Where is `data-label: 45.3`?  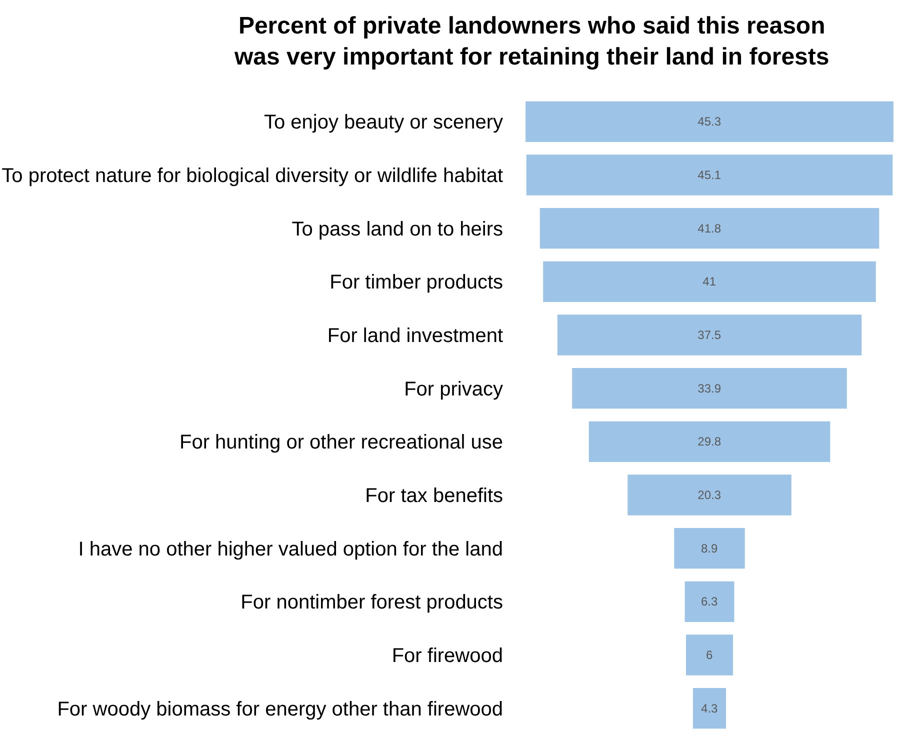
data-label: 45.3 is located at coordinates (710, 121).